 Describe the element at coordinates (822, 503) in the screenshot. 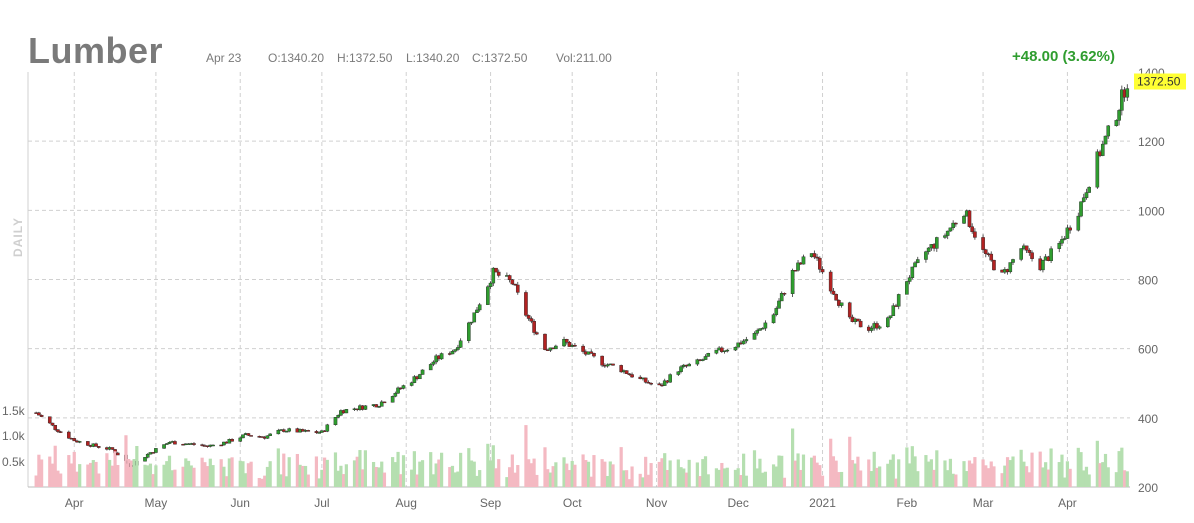

I see `x-tick-label: 2021` at that location.